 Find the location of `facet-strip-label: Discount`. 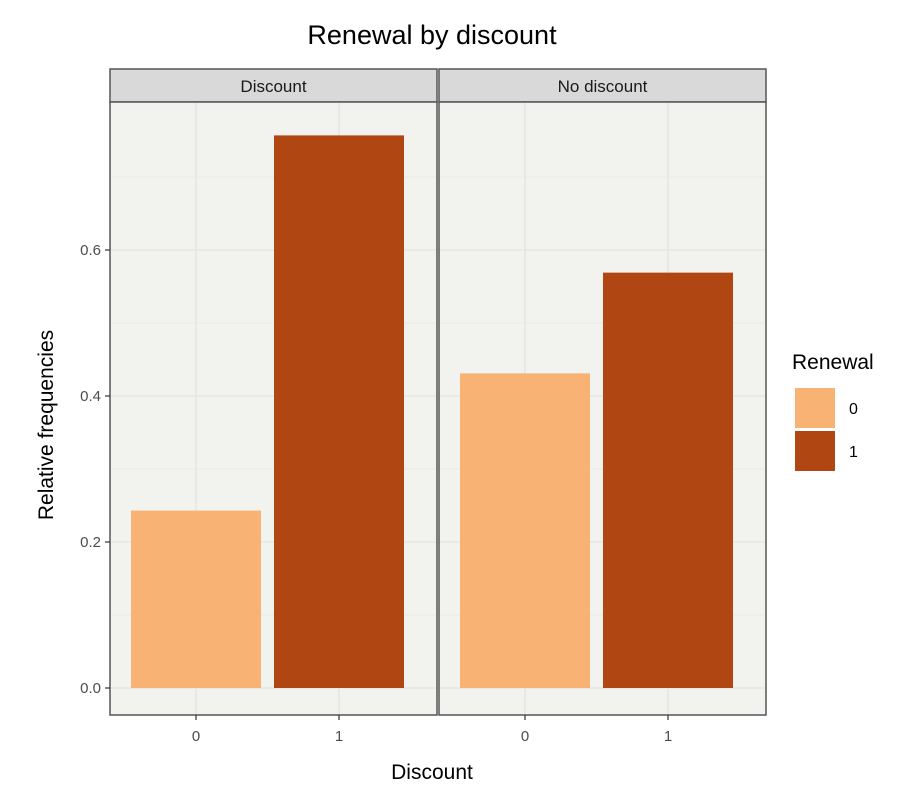

facet-strip-label: Discount is located at coordinates (273, 86).